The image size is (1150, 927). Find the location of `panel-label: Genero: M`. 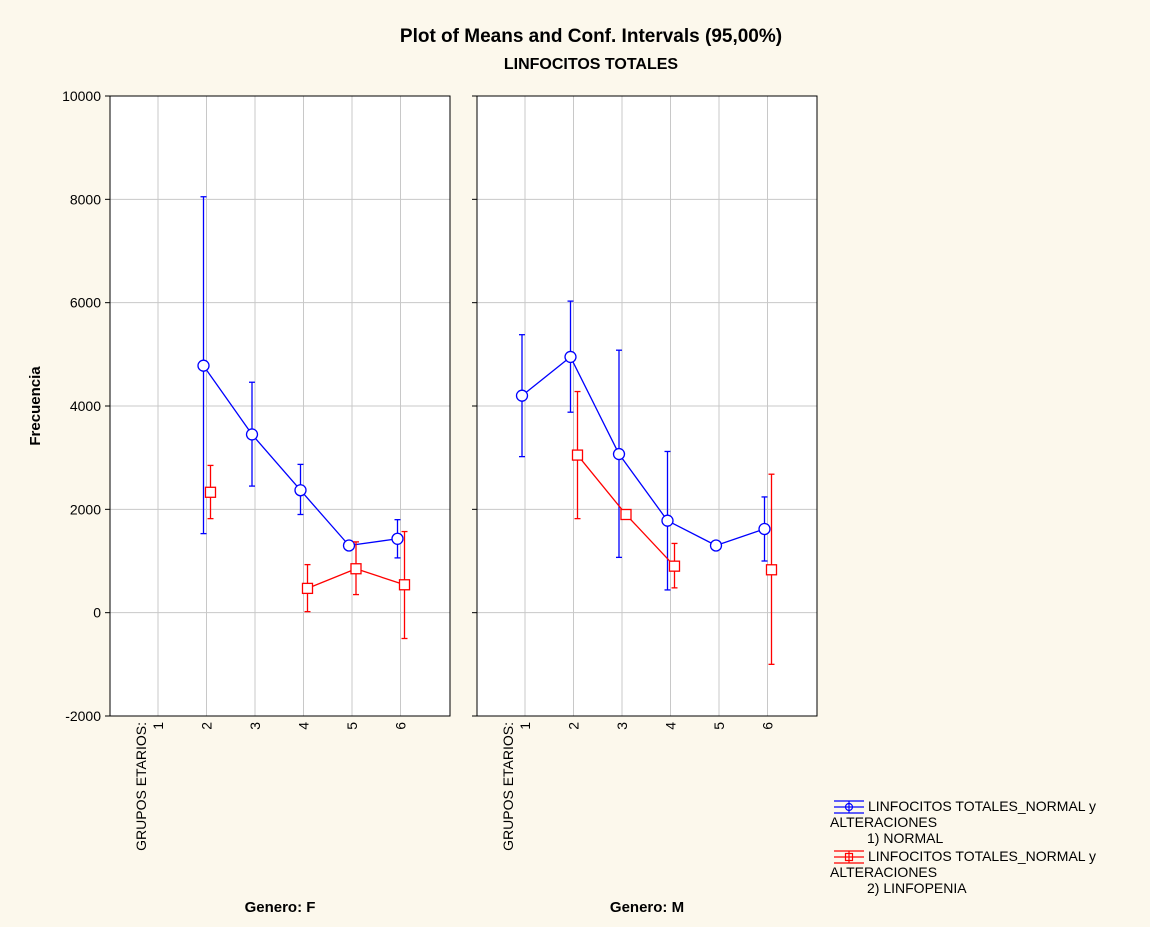

panel-label: Genero: M is located at coordinates (647, 907).